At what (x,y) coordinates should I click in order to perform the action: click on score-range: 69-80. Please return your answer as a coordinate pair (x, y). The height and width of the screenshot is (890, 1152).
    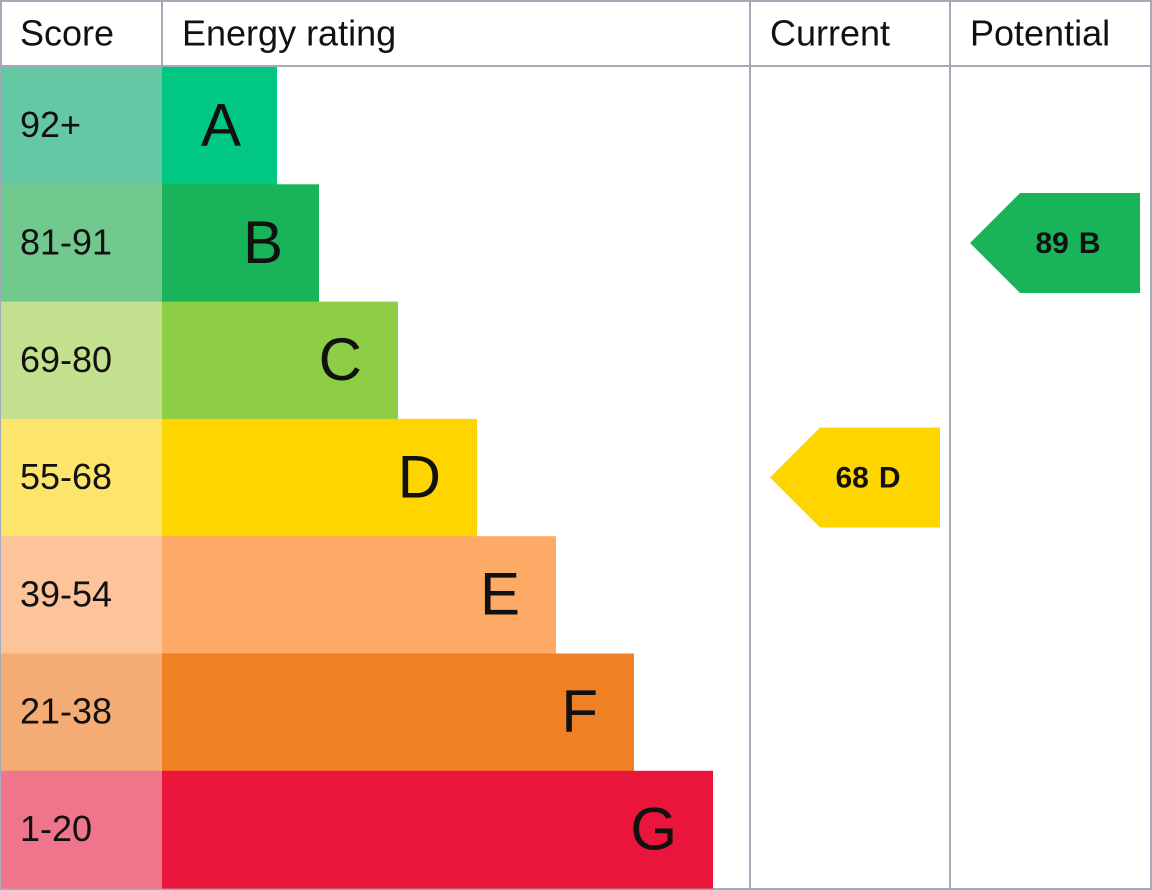
    Looking at the image, I should click on (66, 359).